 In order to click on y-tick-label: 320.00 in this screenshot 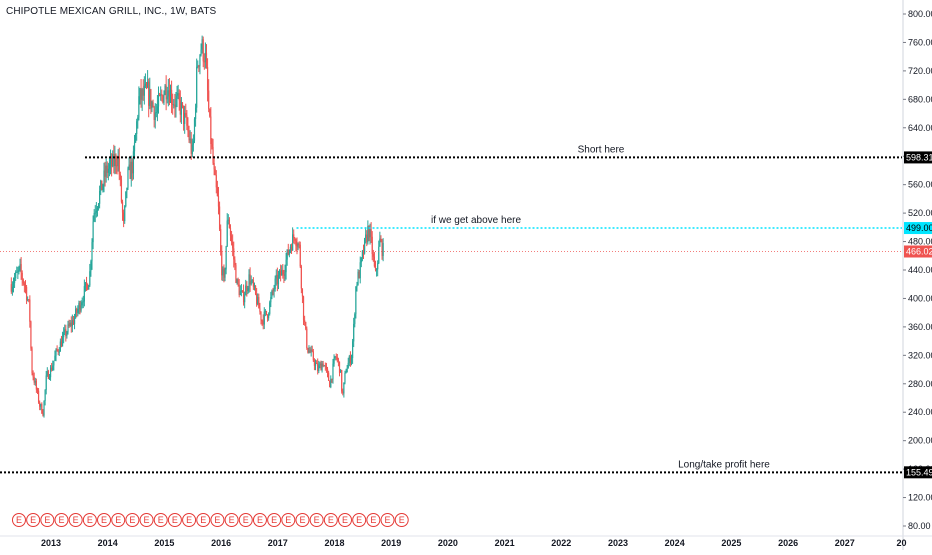, I will do `click(920, 355)`.